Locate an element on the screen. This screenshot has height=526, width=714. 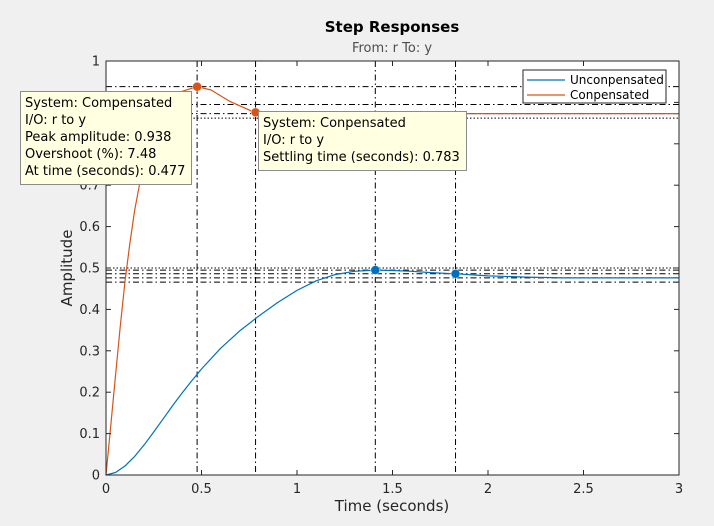
y-tick-label-2: 0.2 is located at coordinates (89, 393).